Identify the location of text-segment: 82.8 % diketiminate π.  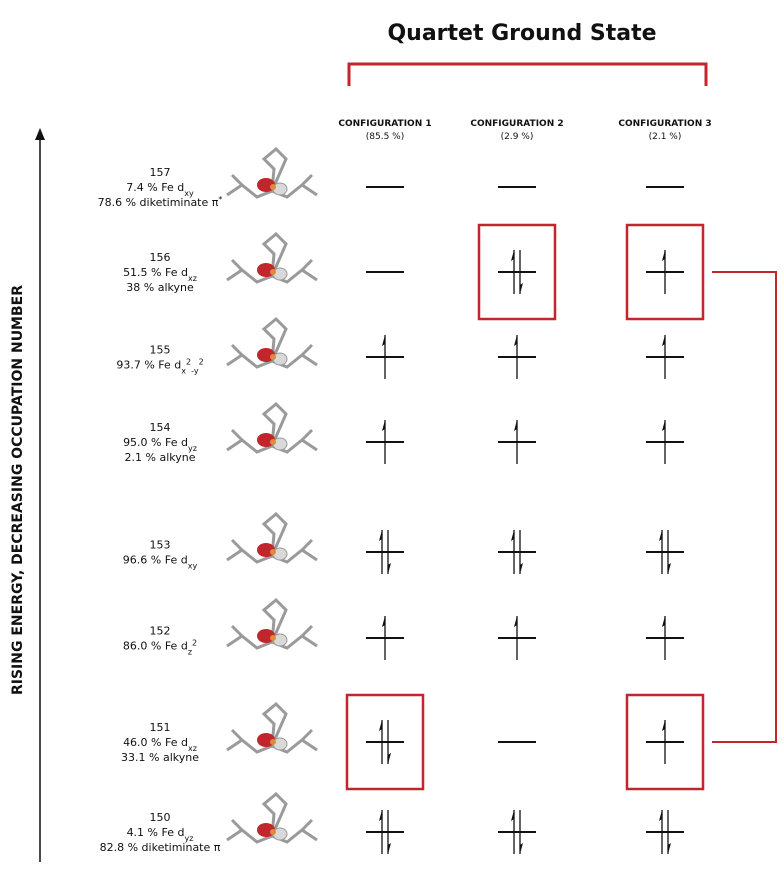
(160, 847).